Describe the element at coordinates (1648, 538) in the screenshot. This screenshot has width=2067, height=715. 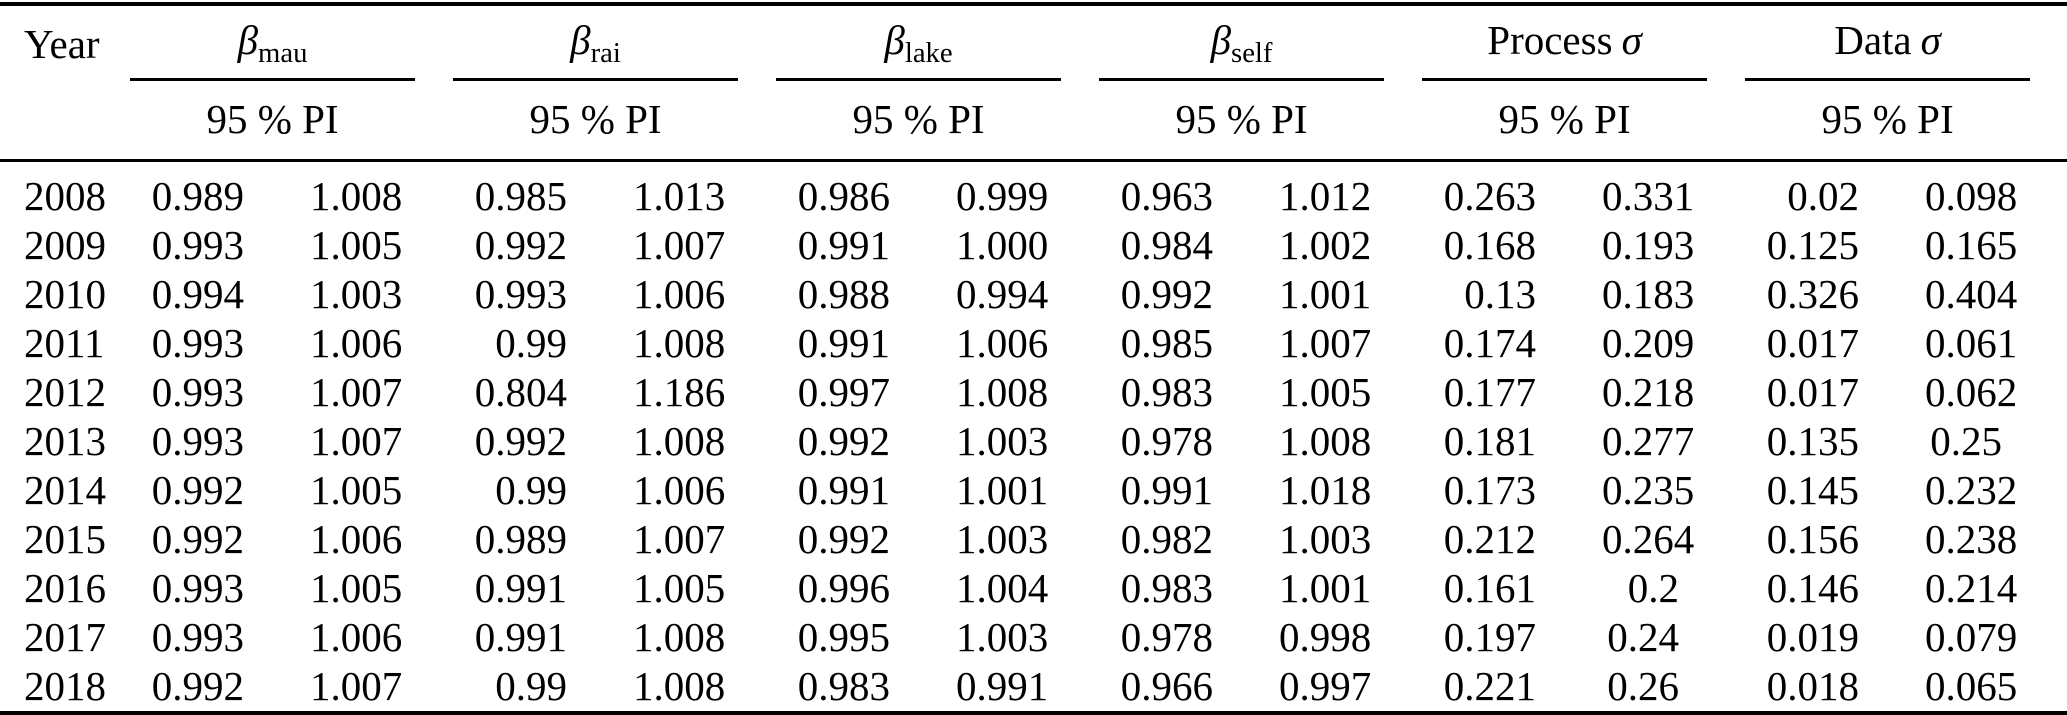
I see `pi-upper-cell: 0.264` at that location.